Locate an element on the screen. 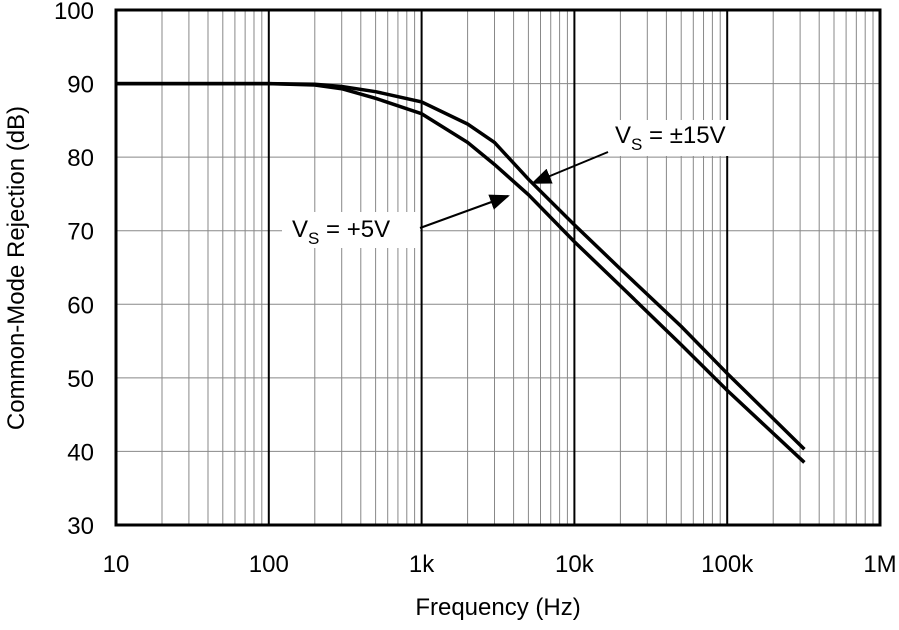 This screenshot has width=899, height=630. y-axis-label: Common-Mode Rejection (dB) is located at coordinates (16, 268).